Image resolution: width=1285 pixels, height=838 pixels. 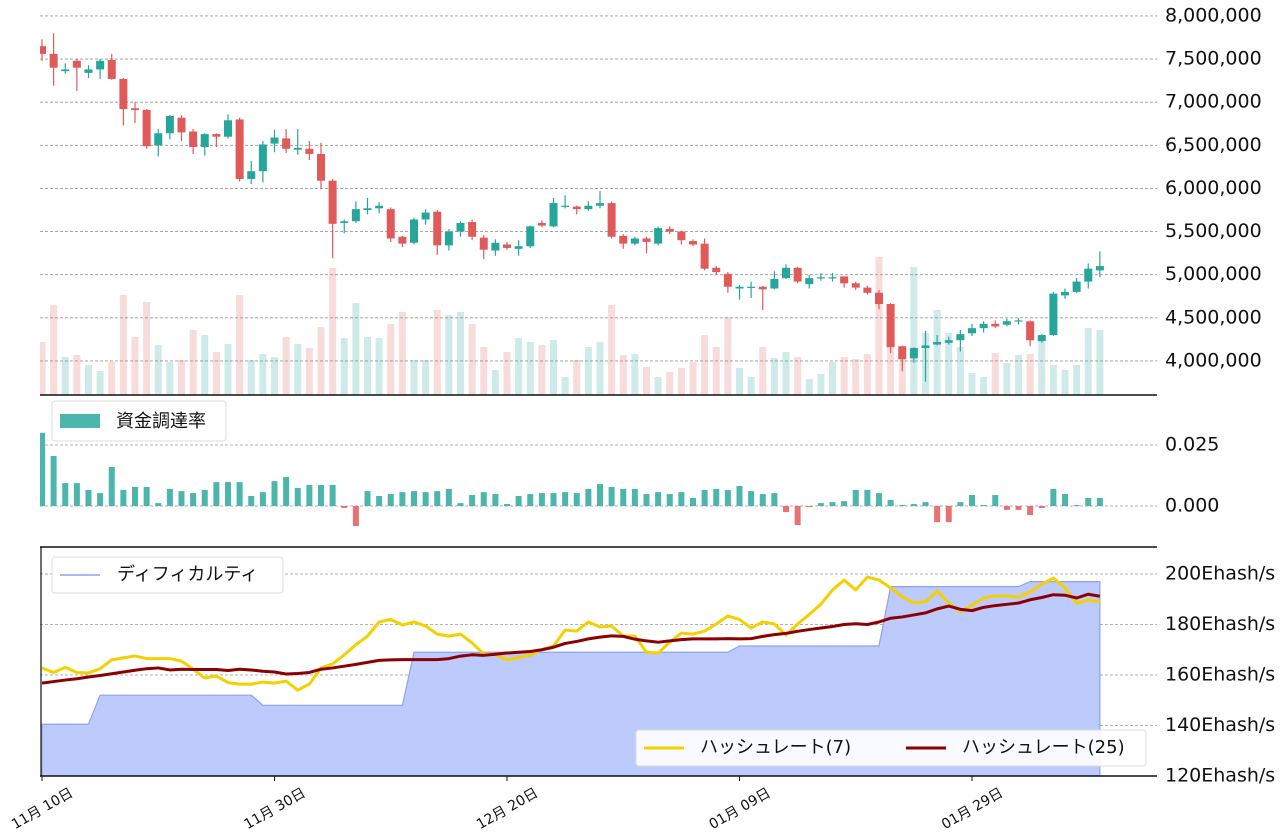 I want to click on y-tick-label: 7,500,000, so click(x=1213, y=59).